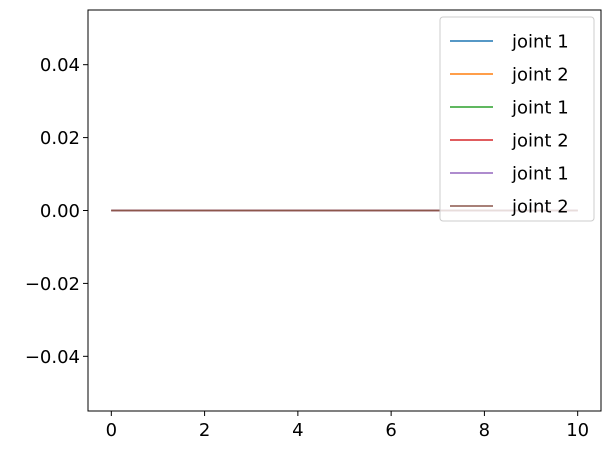 Image resolution: width=611 pixels, height=456 pixels. I want to click on x-tick-label: 2, so click(204, 430).